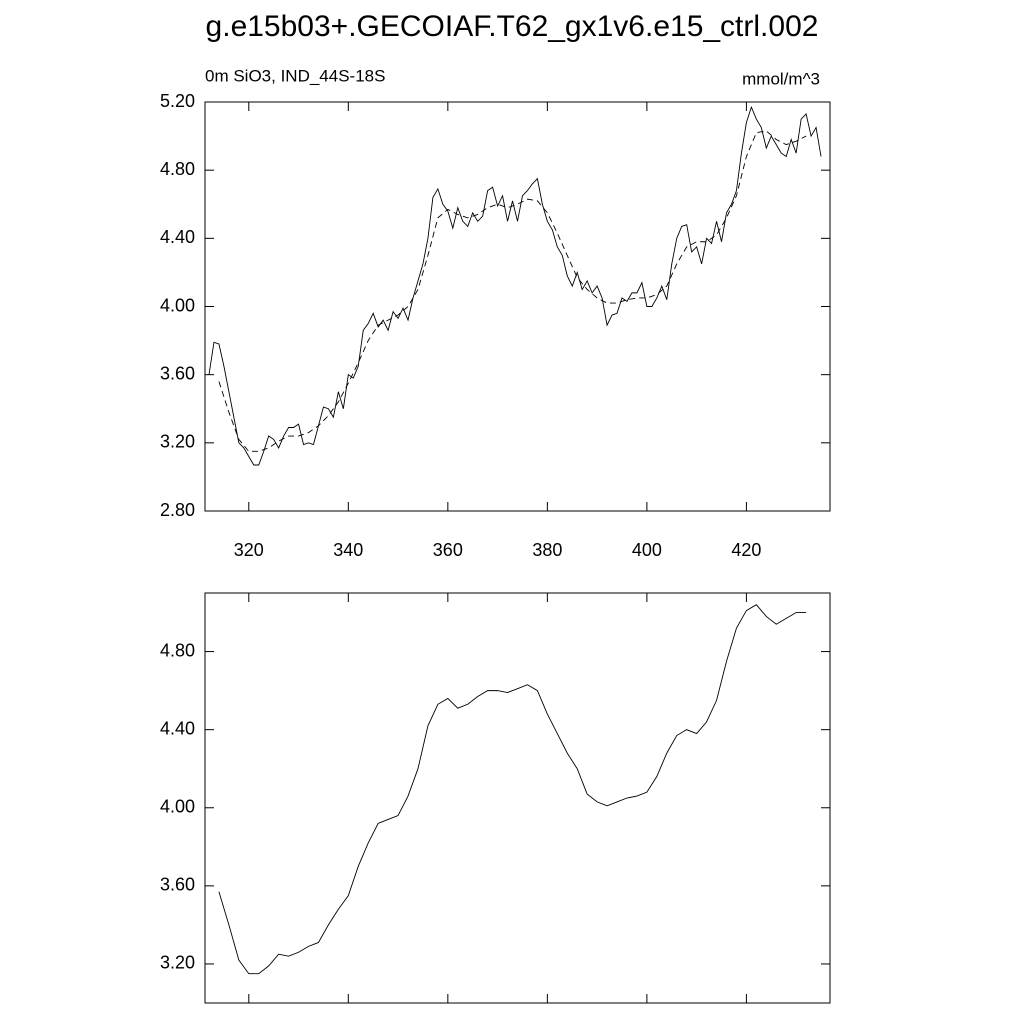  I want to click on x-tick-label: 340, so click(348, 550).